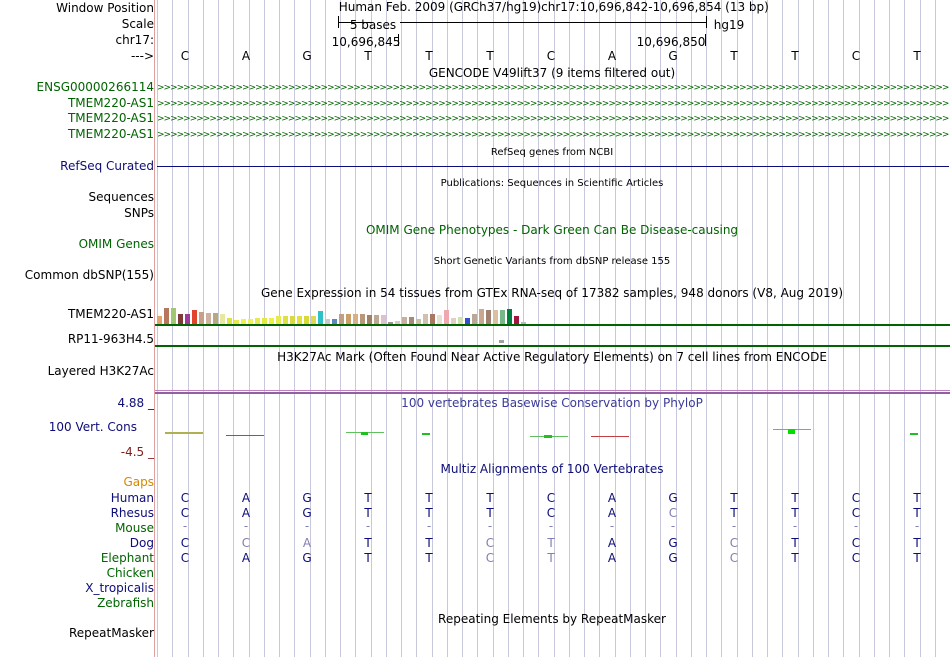  I want to click on alignment-base: T, so click(490, 513).